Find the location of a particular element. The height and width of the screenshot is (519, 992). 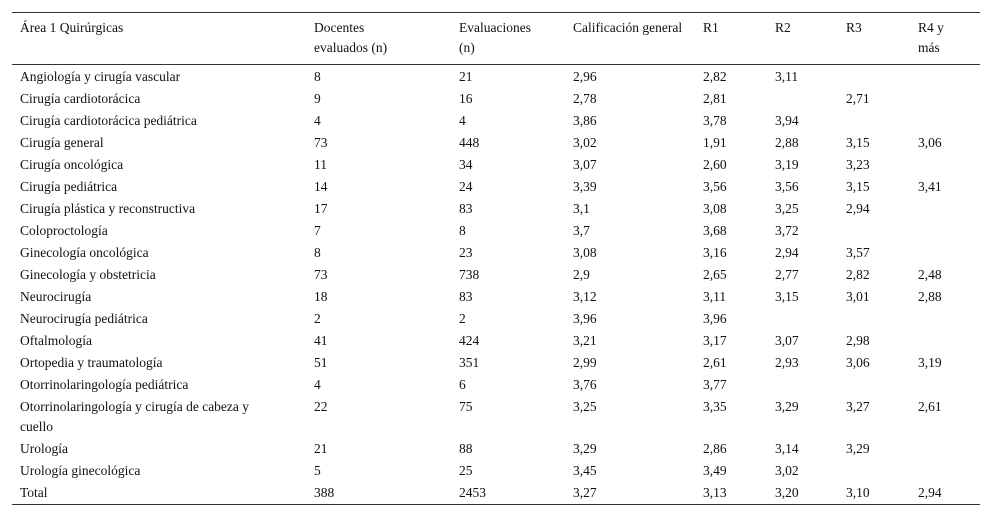

header-cell: Área 1 Quirúrgicas is located at coordinates (72, 27).